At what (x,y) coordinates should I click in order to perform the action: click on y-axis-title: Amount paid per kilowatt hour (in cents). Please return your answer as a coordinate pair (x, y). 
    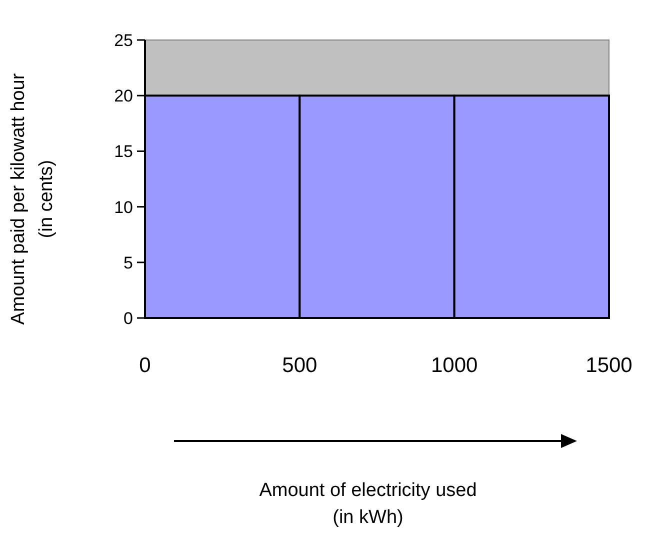
    Looking at the image, I should click on (32, 198).